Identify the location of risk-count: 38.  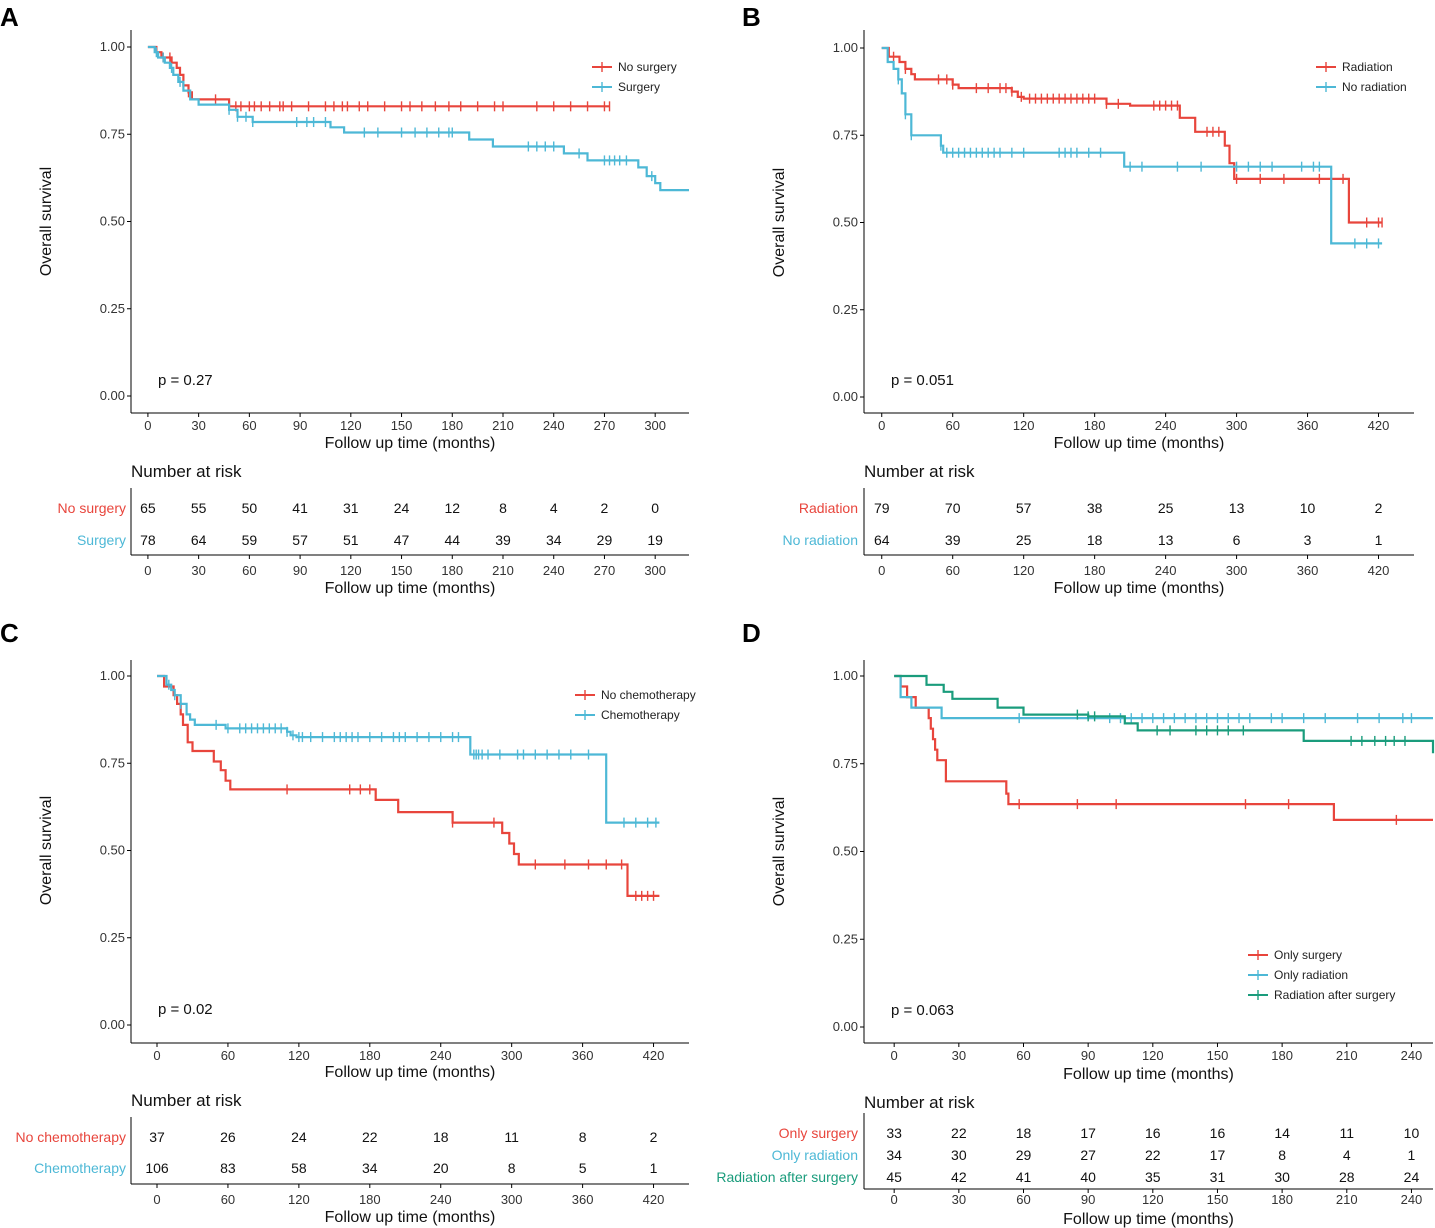
(1095, 508).